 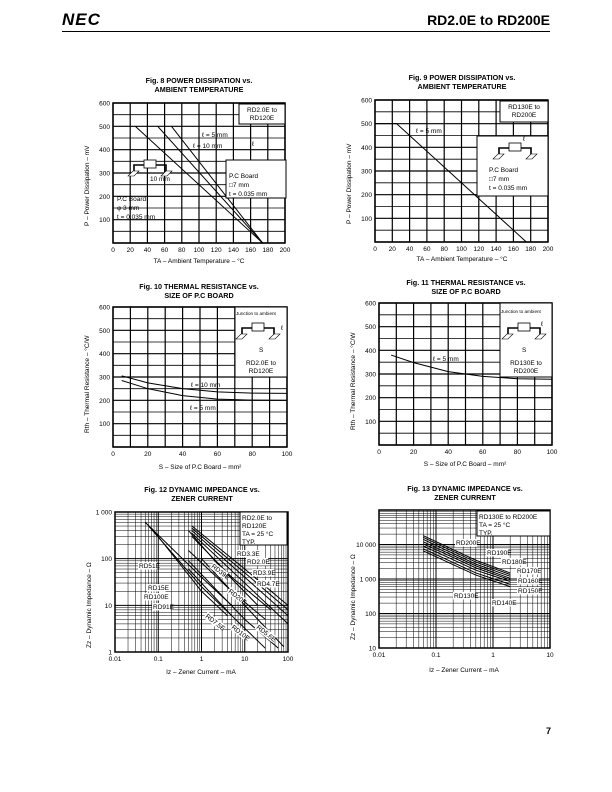 I want to click on series-line-RD160E, so click(x=467, y=562).